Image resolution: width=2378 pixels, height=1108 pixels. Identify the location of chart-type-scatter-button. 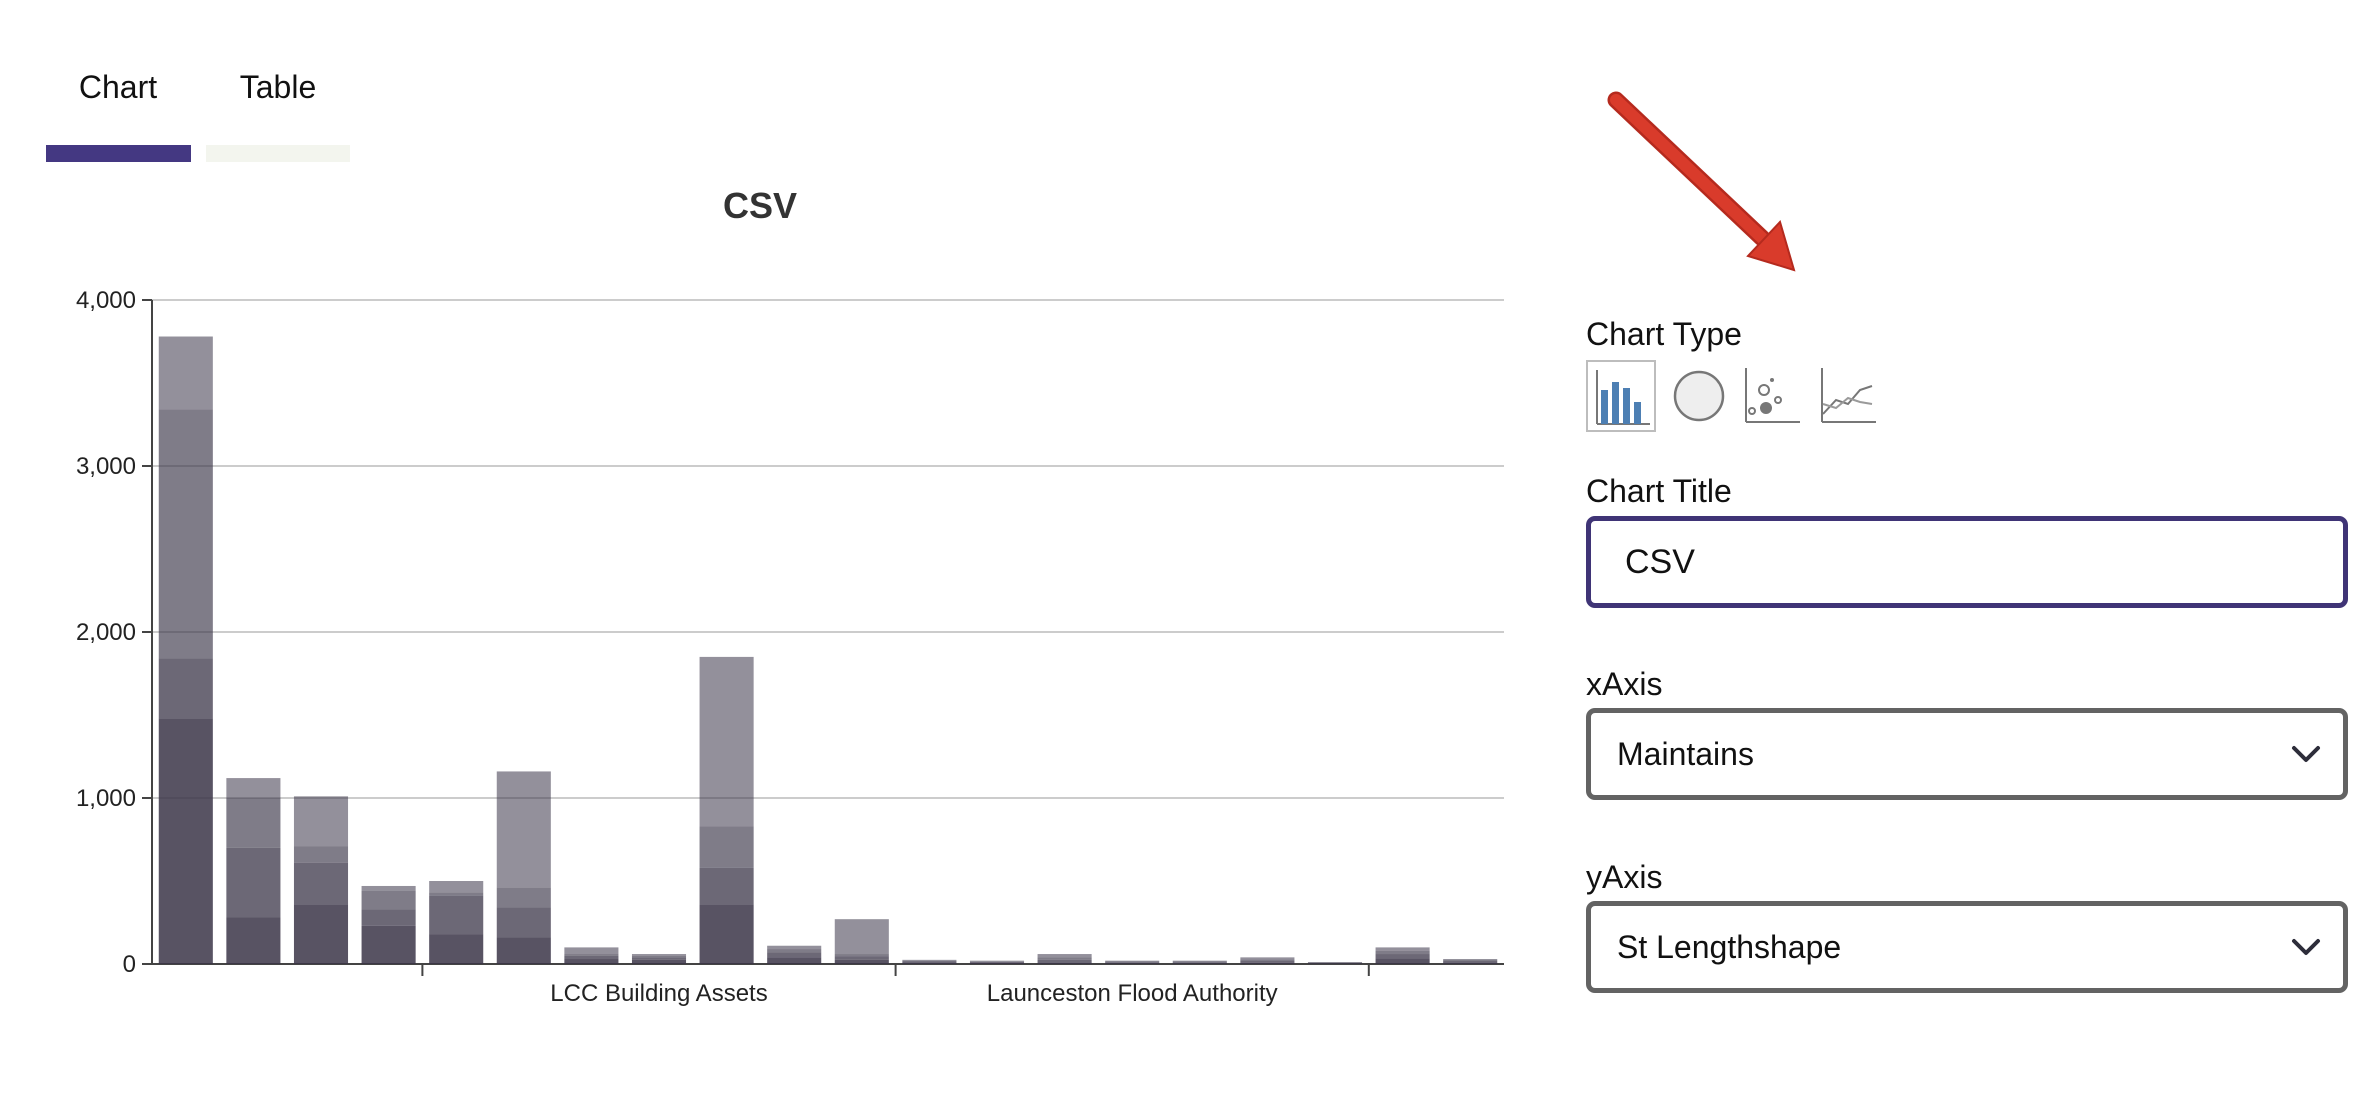
(1773, 396).